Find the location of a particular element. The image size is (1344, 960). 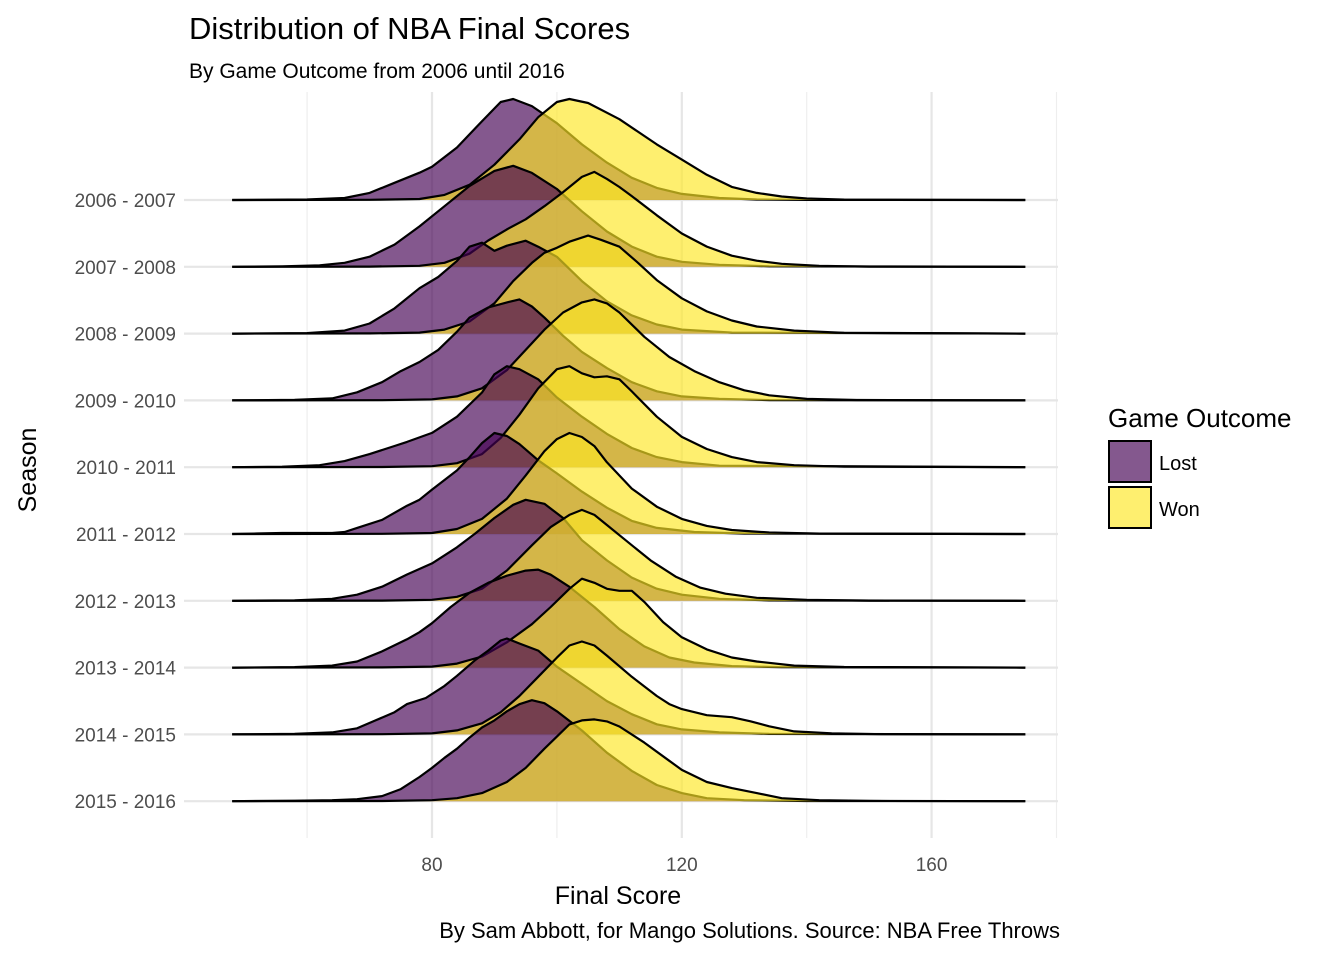

x-axis-ticks: 80 120 160 is located at coordinates (684, 865).